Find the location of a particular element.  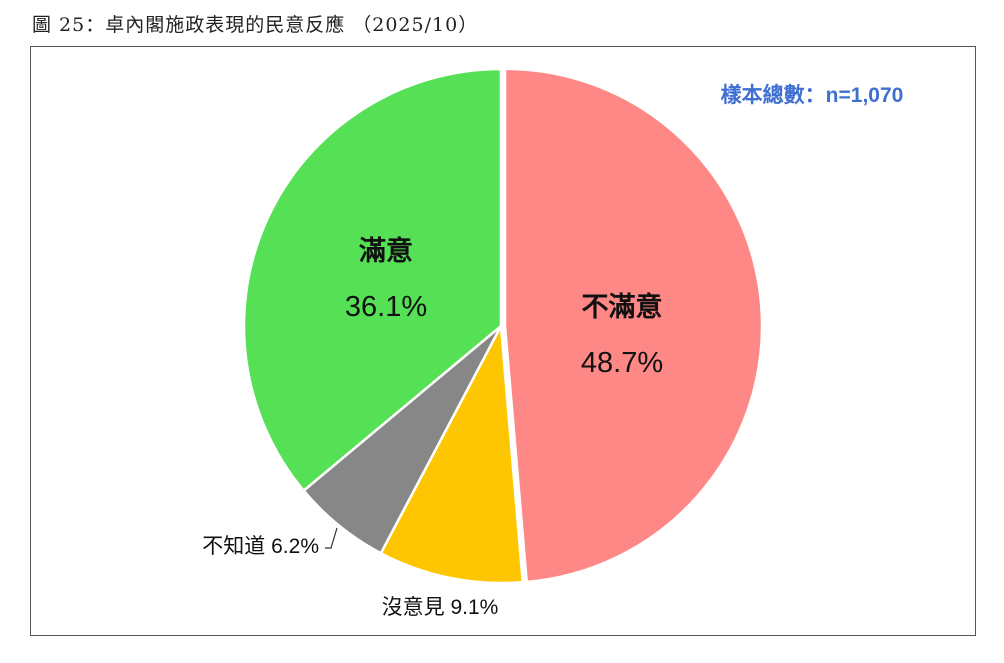

slice-label-3: 不知道 6.2% is located at coordinates (260, 546).